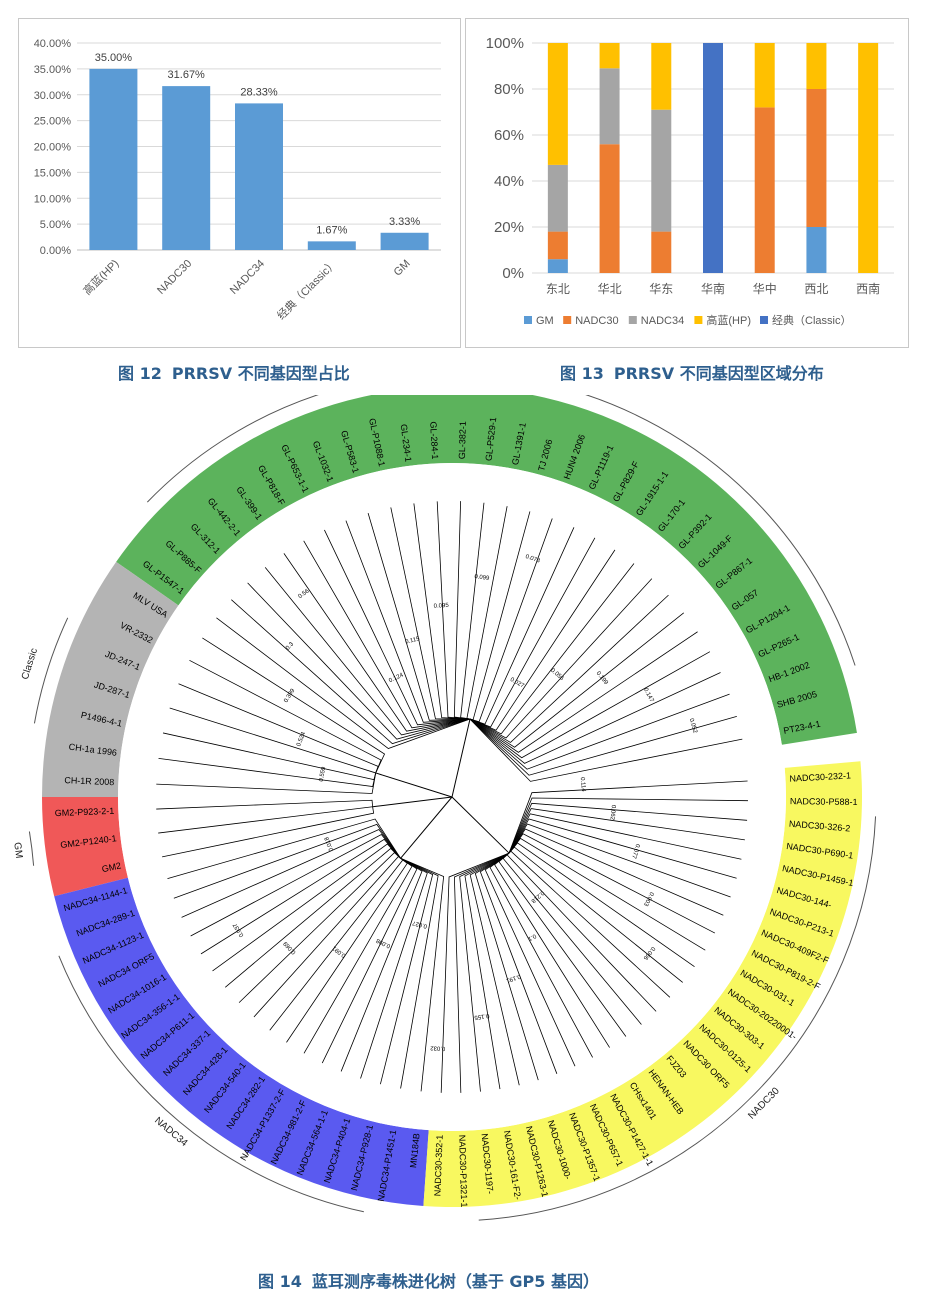 Image resolution: width=936 pixels, height=1294 pixels. Describe the element at coordinates (55, 225) in the screenshot. I see `y-tick-label: 5.00%` at that location.